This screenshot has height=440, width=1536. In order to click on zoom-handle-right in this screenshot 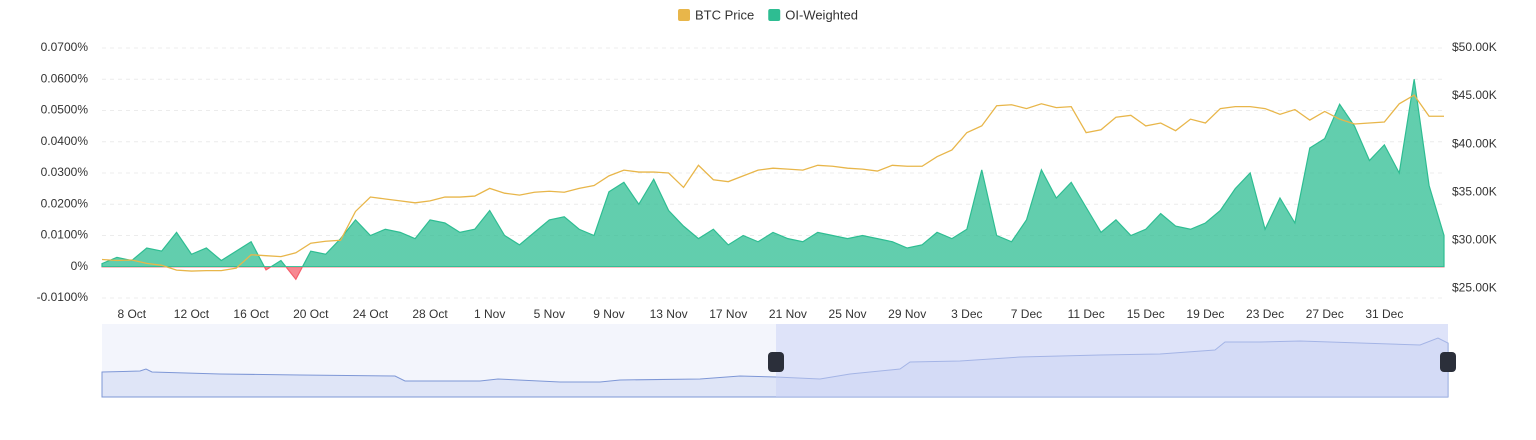, I will do `click(1448, 362)`.